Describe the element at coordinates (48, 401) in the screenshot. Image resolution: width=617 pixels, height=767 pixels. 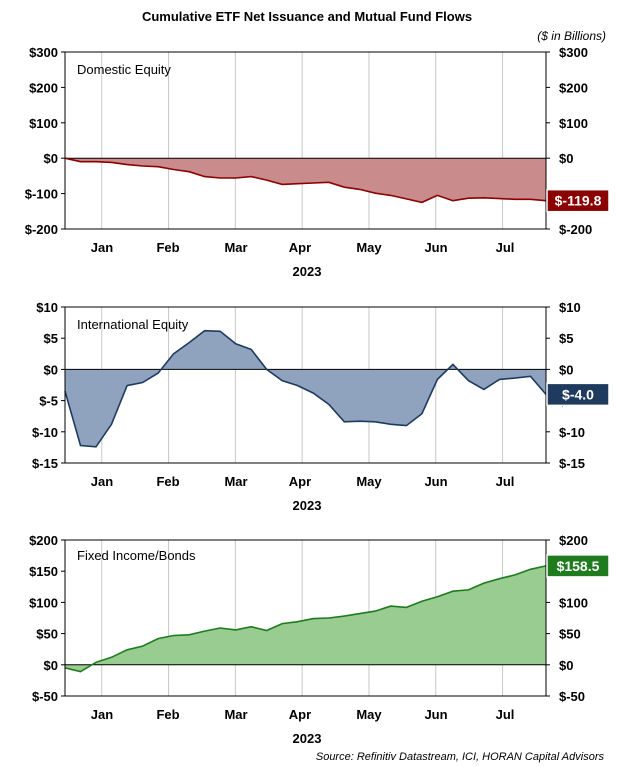
I see `y-tick-label: $-5` at that location.